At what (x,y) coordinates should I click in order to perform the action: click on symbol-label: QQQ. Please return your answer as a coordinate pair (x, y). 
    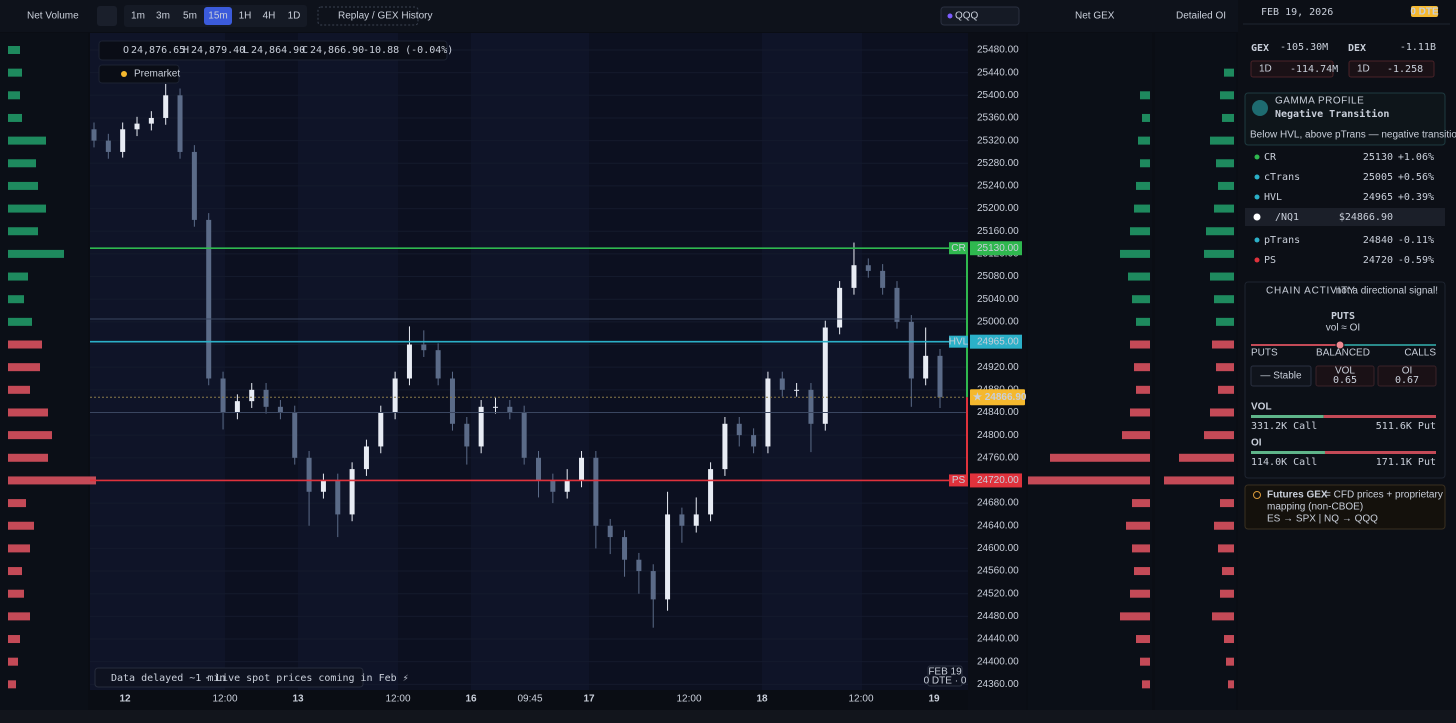
    Looking at the image, I should click on (967, 16).